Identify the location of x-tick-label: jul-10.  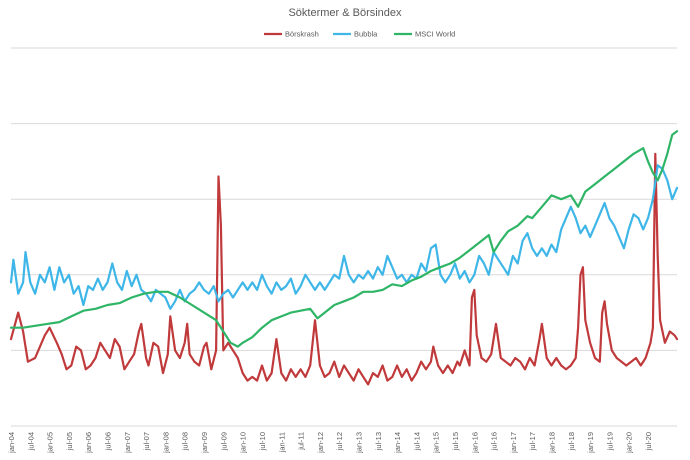
(262, 441).